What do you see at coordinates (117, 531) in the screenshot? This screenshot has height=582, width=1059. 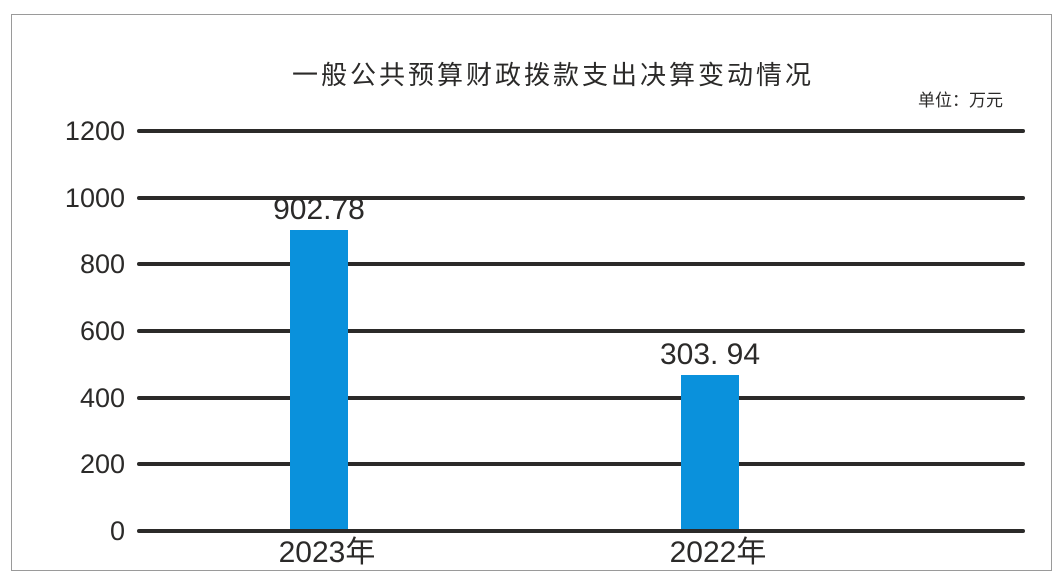 I see `y-axis-tick-label: 0` at bounding box center [117, 531].